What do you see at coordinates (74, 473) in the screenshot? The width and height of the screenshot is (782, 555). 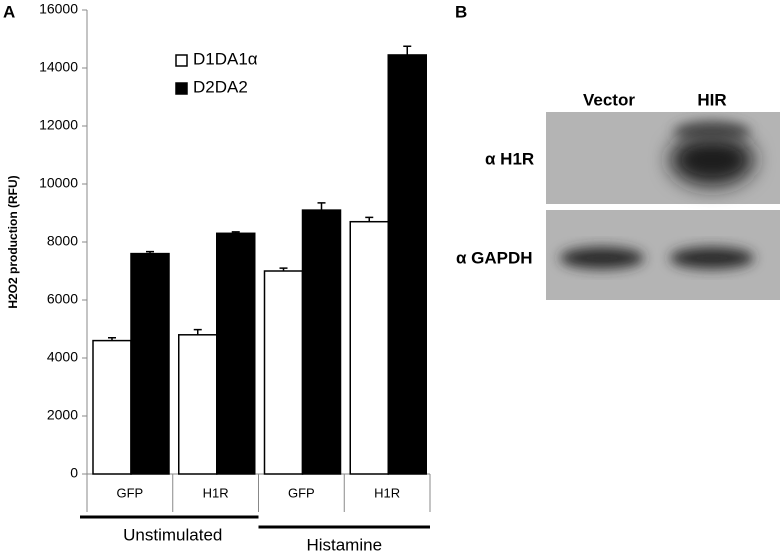 I see `y-tick-label: 0` at bounding box center [74, 473].